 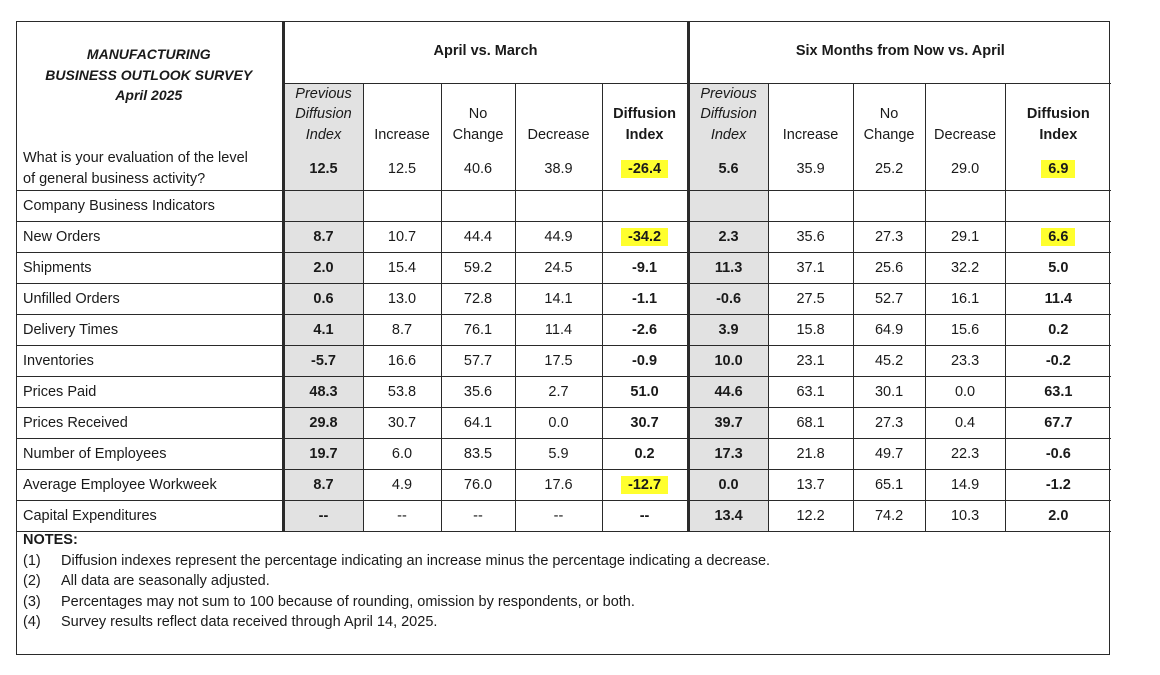 I want to click on cell-value: 30.7, so click(x=402, y=423).